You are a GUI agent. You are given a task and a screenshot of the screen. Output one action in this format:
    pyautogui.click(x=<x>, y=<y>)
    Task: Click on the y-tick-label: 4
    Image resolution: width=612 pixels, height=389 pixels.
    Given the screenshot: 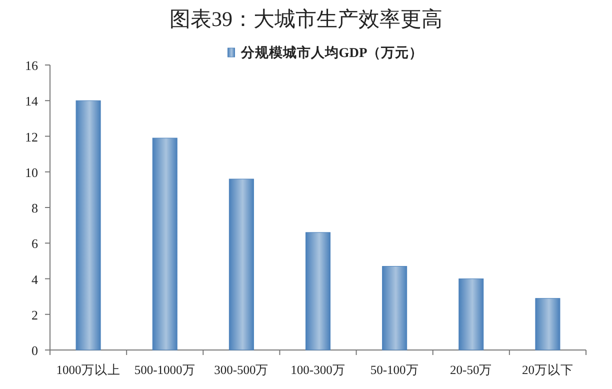 What is the action you would take?
    pyautogui.click(x=35, y=279)
    